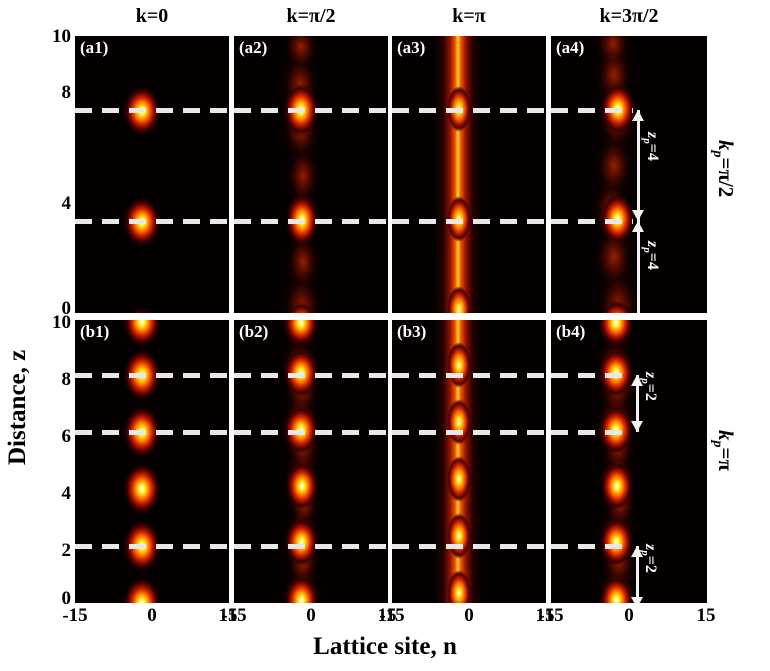 Image resolution: width=770 pixels, height=671 pixels. Describe the element at coordinates (469, 16) in the screenshot. I see `column-title-k-pi: k=π` at that location.